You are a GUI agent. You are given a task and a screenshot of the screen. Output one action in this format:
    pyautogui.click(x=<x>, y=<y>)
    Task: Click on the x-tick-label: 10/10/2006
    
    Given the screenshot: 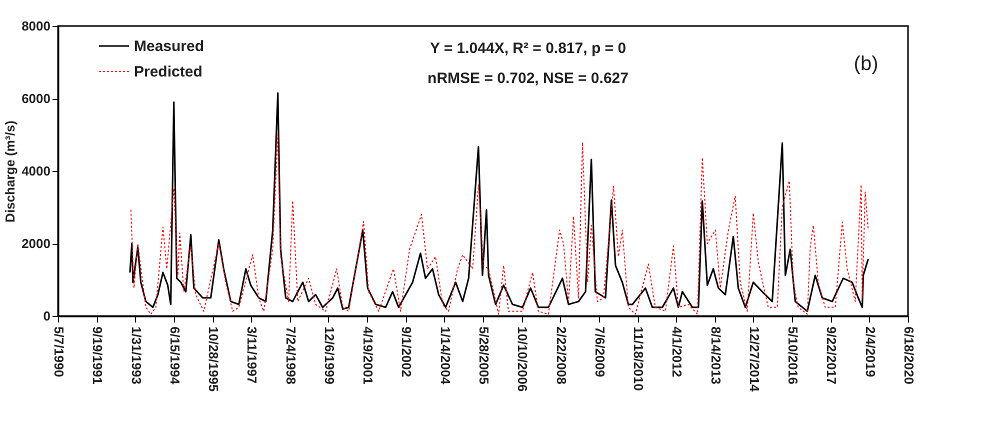 What is the action you would take?
    pyautogui.click(x=522, y=359)
    